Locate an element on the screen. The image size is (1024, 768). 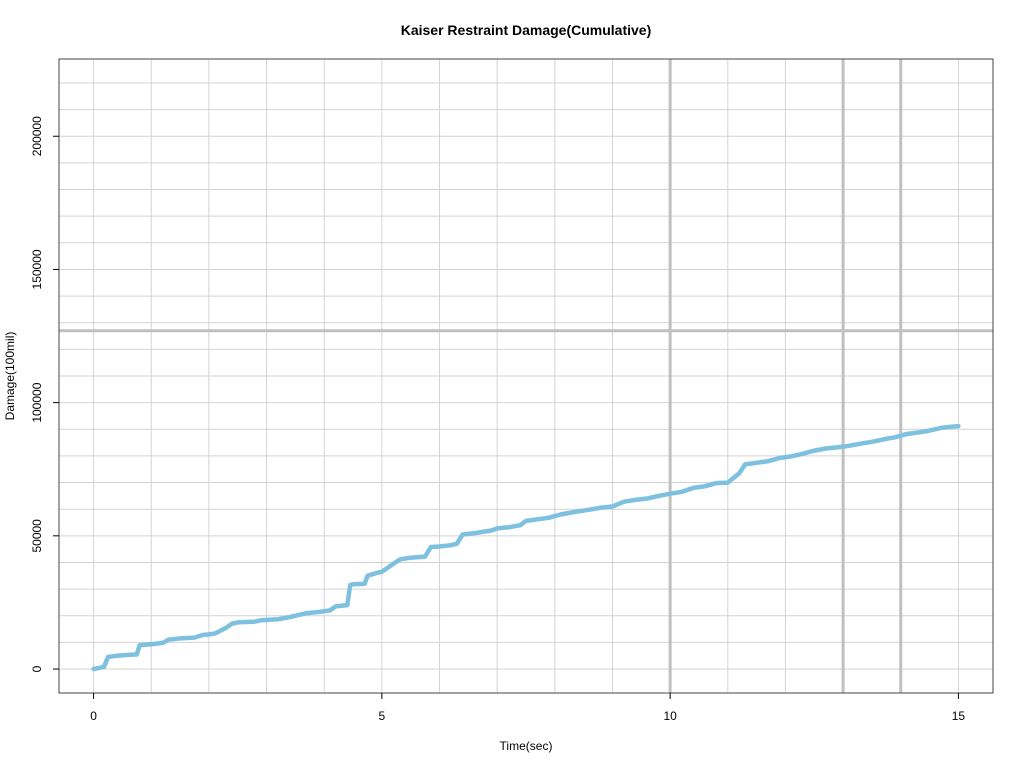
y-tick-label: 100000 is located at coordinates (37, 402).